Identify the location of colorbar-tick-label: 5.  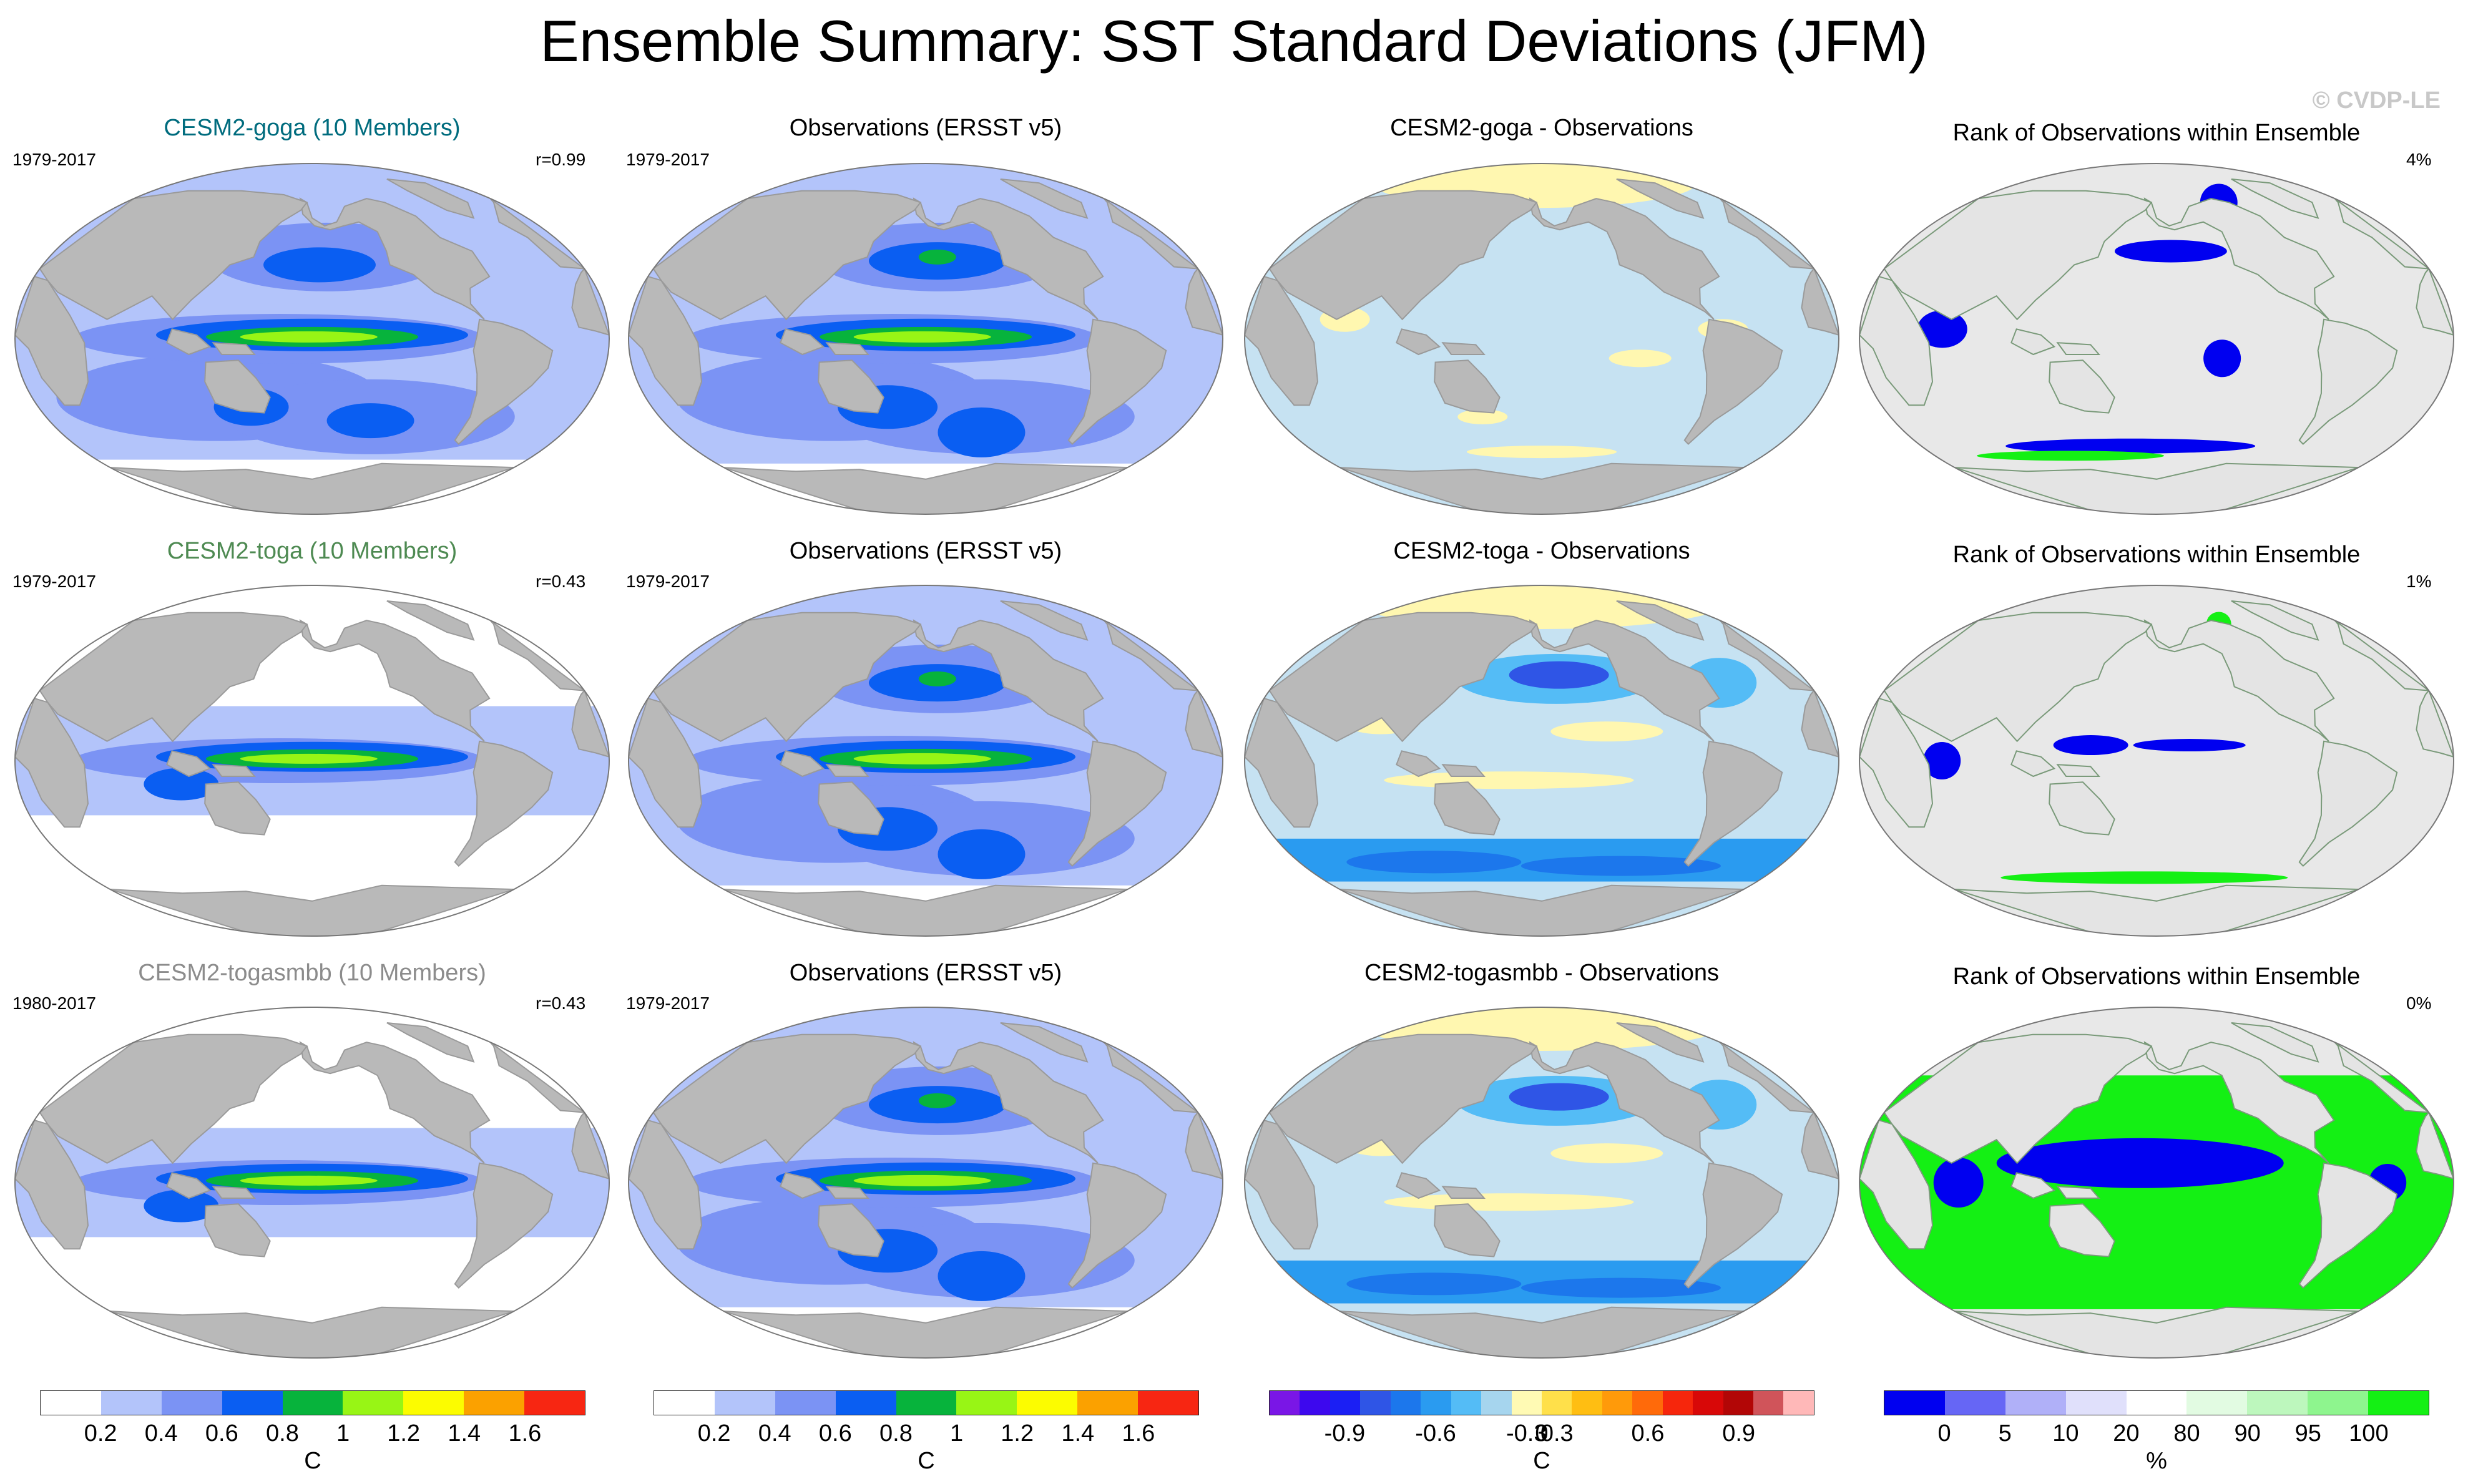
(2005, 1433).